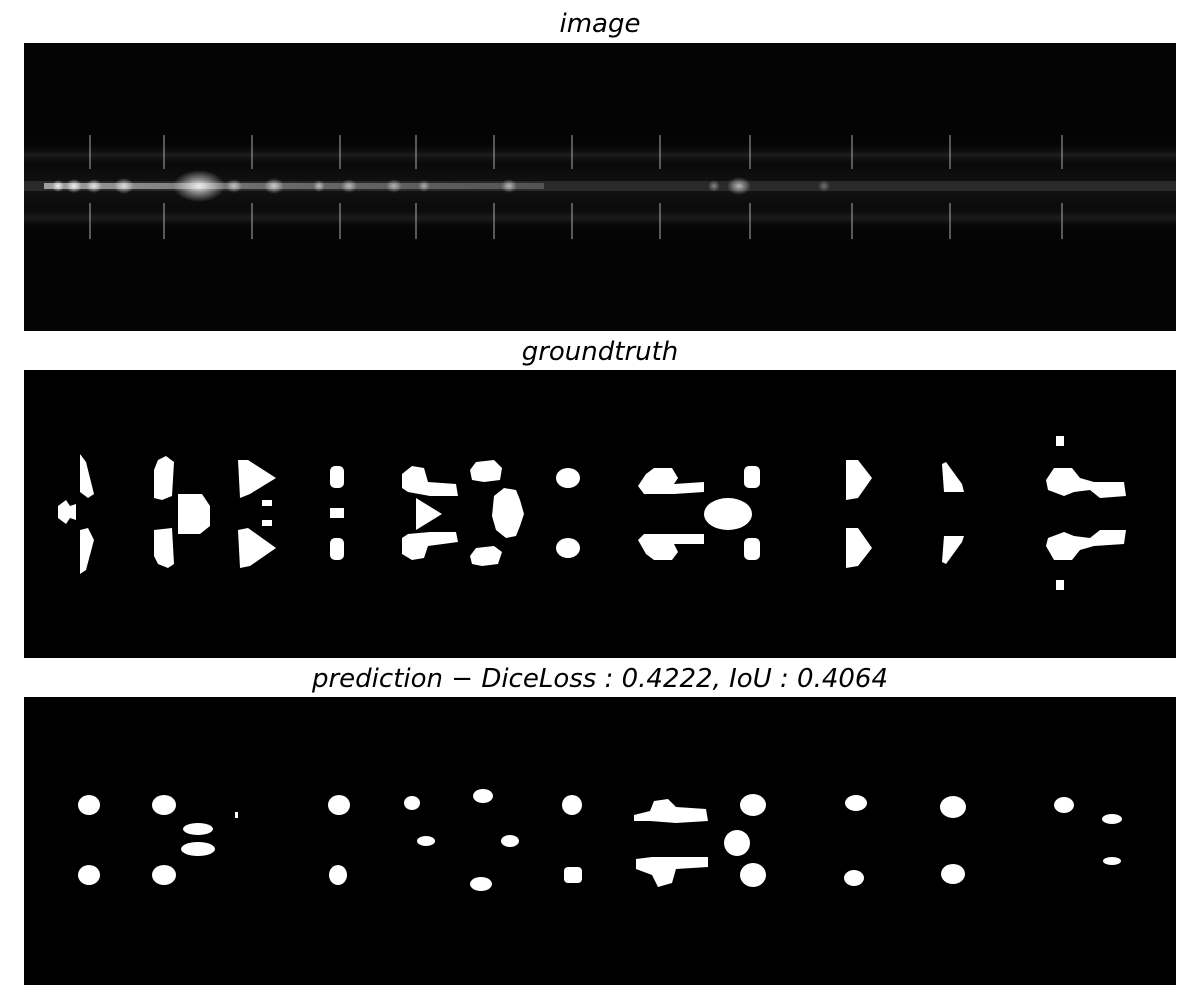 This screenshot has width=1200, height=1000. I want to click on bright-spots, so click(441, 186).